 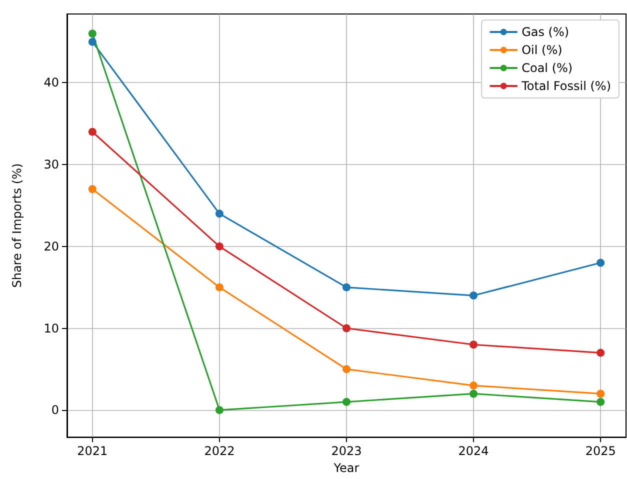 What do you see at coordinates (92, 451) in the screenshot?
I see `x-tick-label: 2021` at bounding box center [92, 451].